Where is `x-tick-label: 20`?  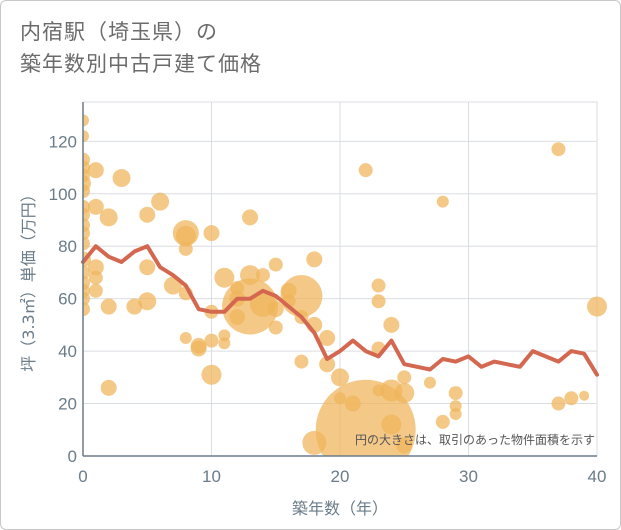 x-tick-label: 20 is located at coordinates (340, 476).